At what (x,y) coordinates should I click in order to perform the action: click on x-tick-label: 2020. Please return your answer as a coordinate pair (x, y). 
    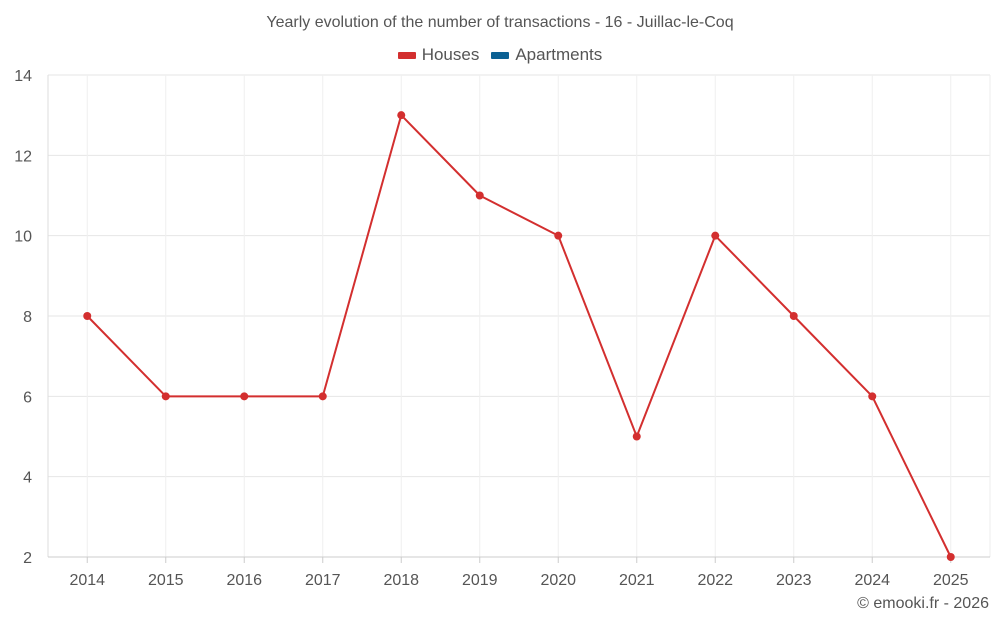
    Looking at the image, I should click on (558, 580).